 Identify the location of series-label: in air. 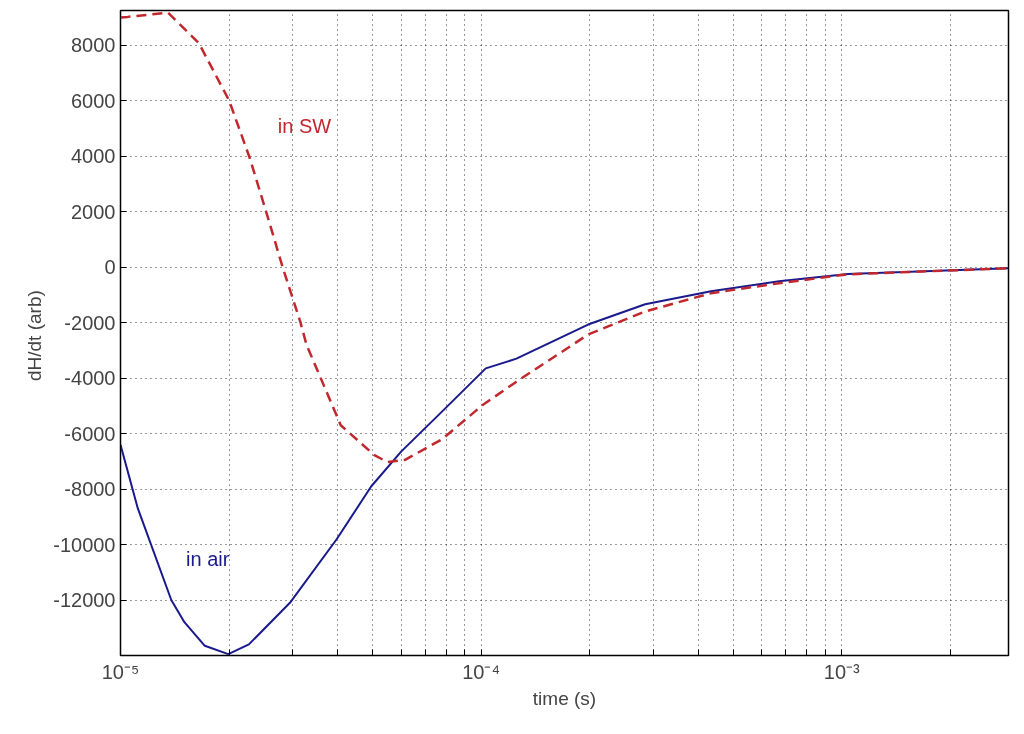
(208, 558).